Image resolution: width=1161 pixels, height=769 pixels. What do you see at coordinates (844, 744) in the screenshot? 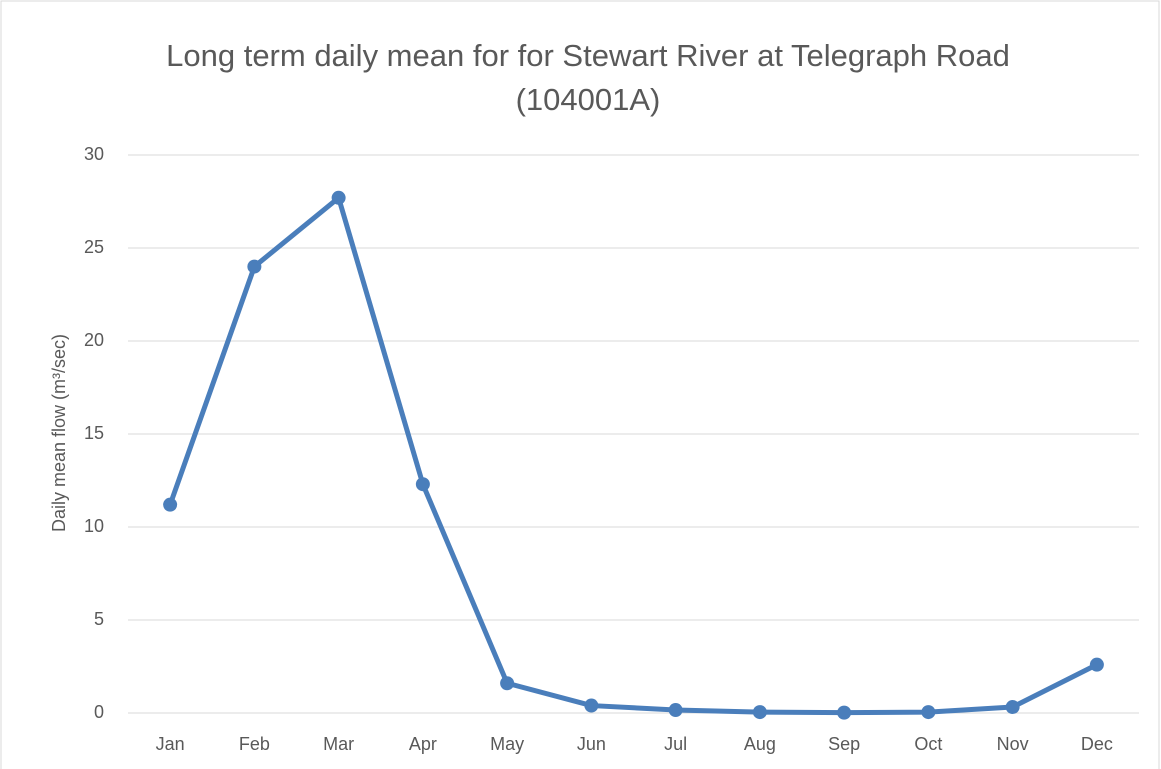
I see `x-tick-label: Sep` at bounding box center [844, 744].